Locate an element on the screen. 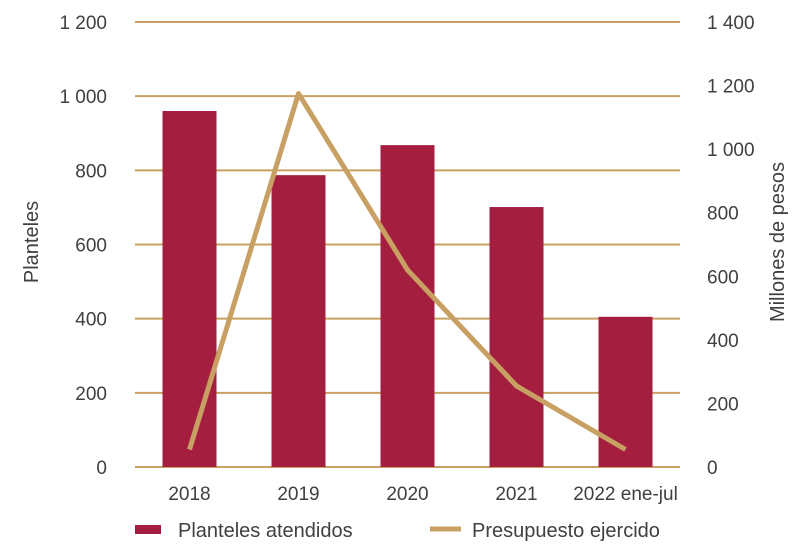  right-tick-label: 1 200 is located at coordinates (731, 87).